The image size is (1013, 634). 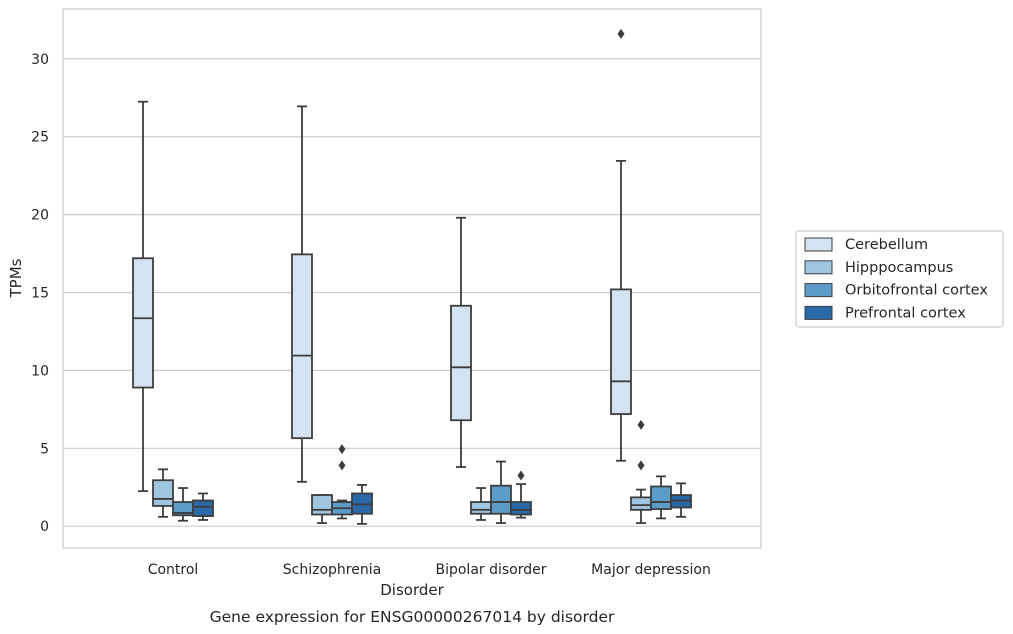 What do you see at coordinates (40, 138) in the screenshot?
I see `y-tick-label: 25` at bounding box center [40, 138].